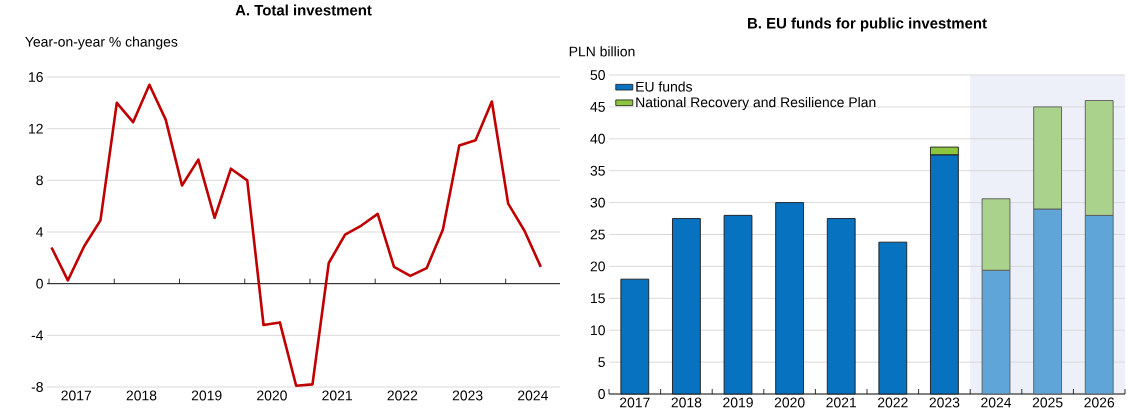 This screenshot has width=1131, height=414. I want to click on y-tick-label: 40, so click(597, 138).